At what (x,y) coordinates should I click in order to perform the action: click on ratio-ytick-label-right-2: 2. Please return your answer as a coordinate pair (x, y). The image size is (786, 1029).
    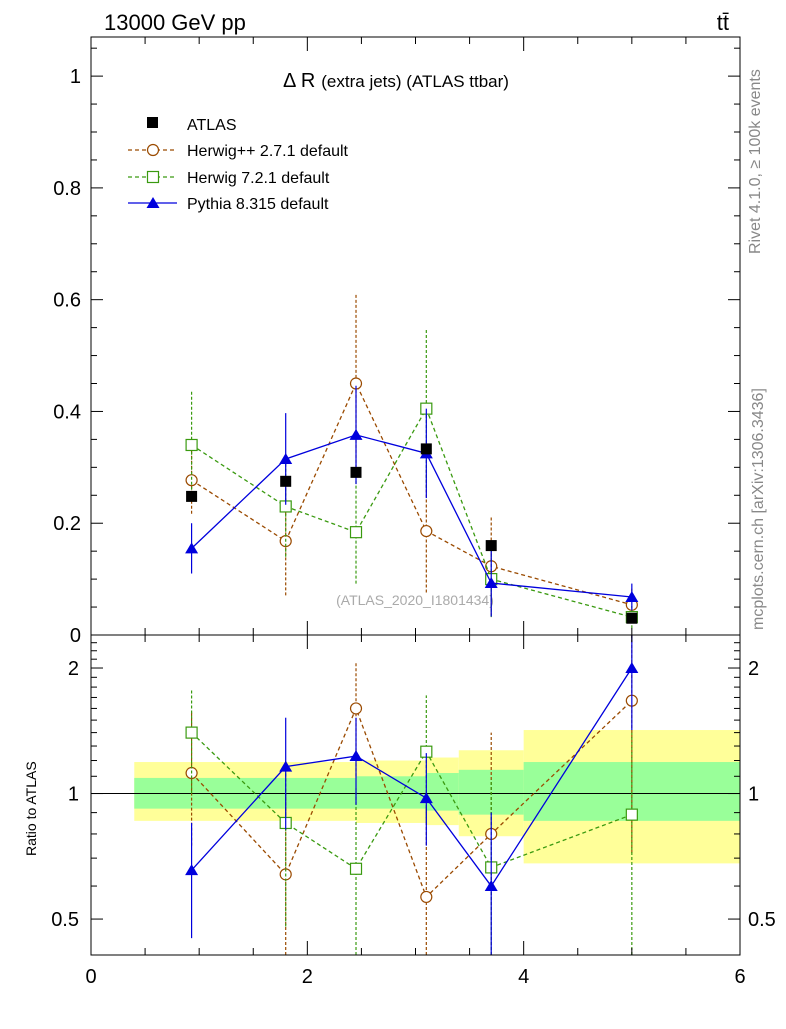
    Looking at the image, I should click on (753, 669).